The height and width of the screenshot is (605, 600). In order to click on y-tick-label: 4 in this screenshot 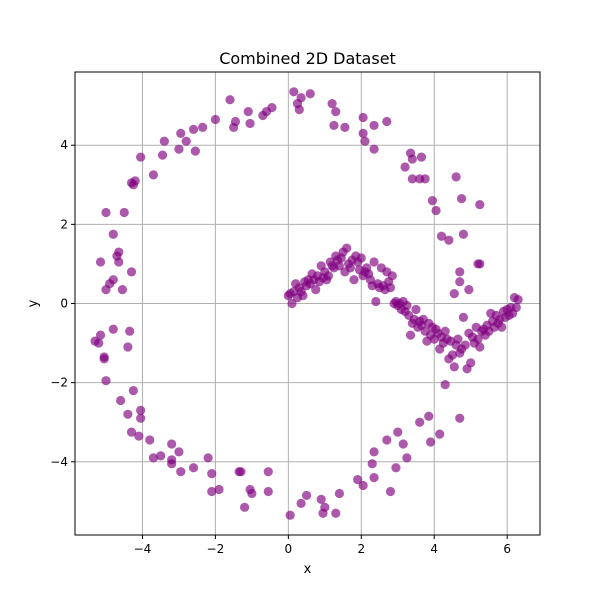, I will do `click(64, 145)`.